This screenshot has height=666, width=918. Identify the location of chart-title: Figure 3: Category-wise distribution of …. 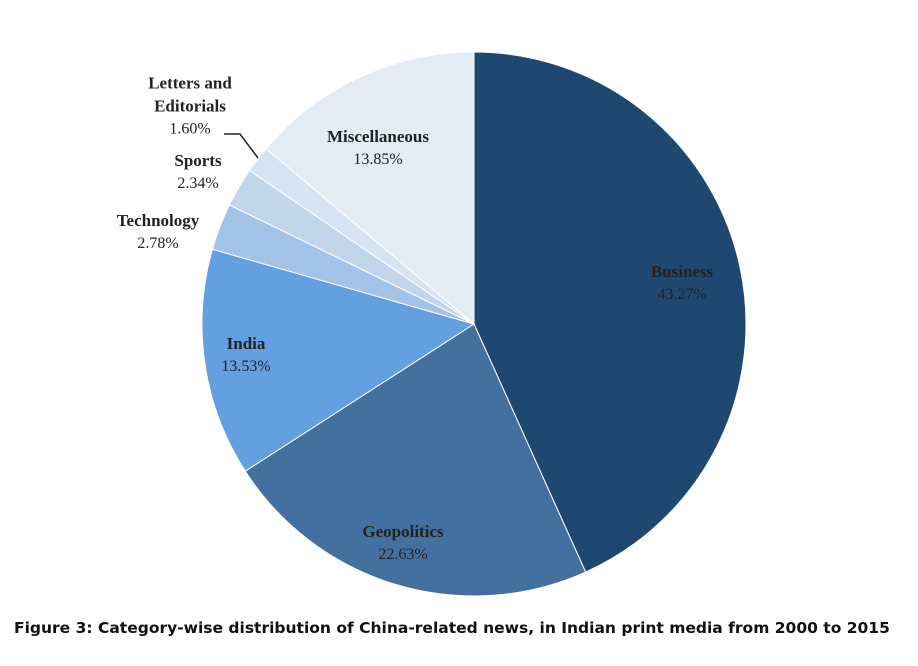
(452, 628).